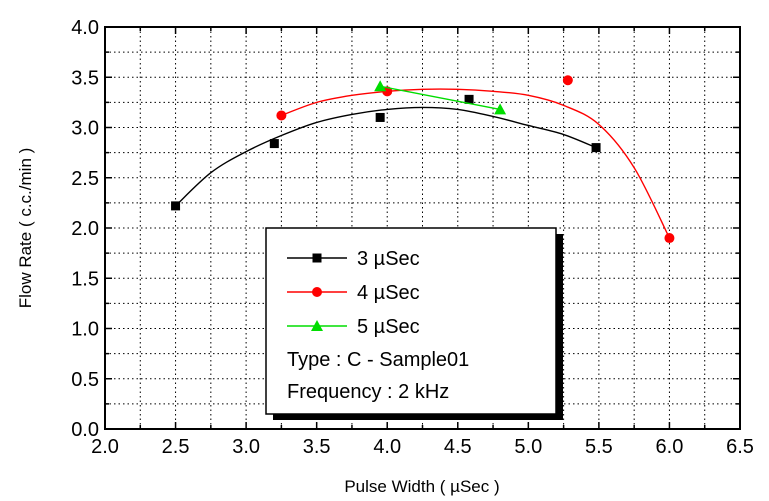  Describe the element at coordinates (317, 447) in the screenshot. I see `x-tick-label: 3.5` at that location.